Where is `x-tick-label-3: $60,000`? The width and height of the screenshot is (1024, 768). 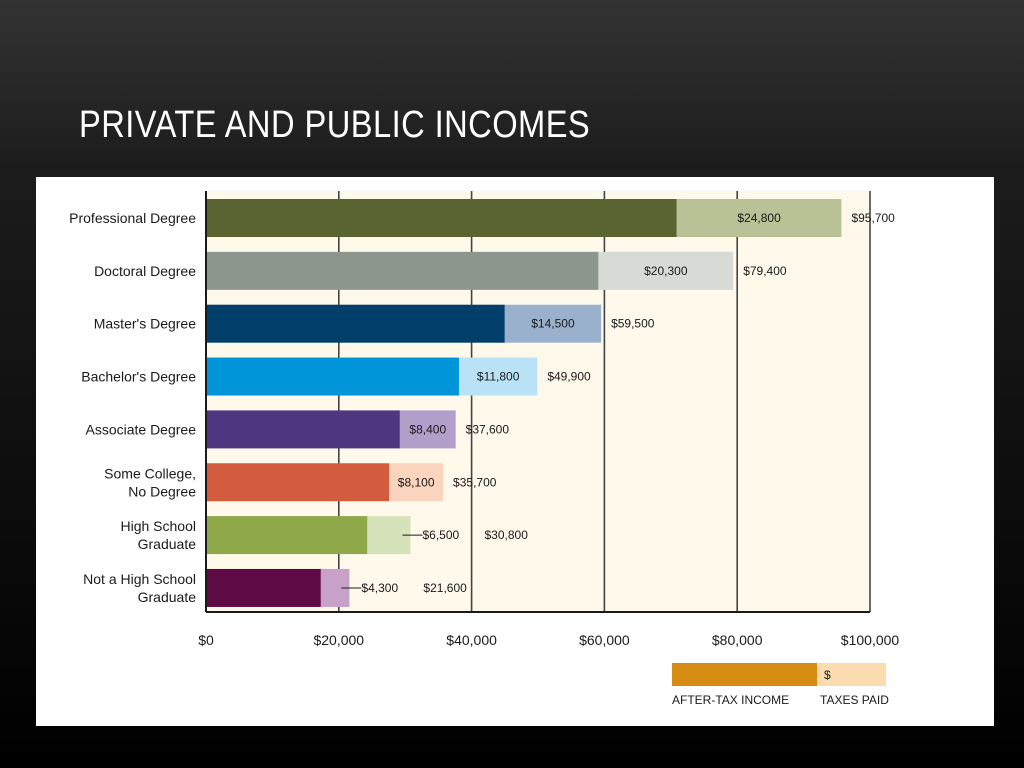
x-tick-label-3: $60,000 is located at coordinates (604, 640).